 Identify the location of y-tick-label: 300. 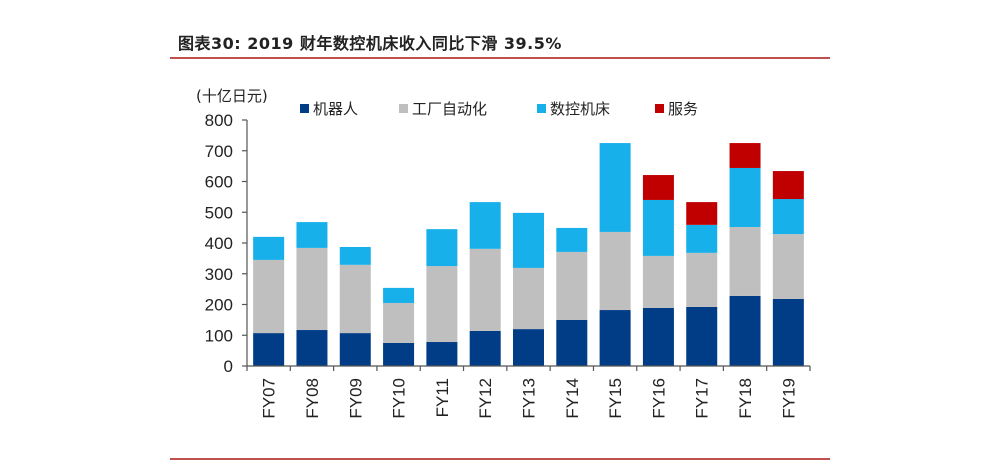
(219, 274).